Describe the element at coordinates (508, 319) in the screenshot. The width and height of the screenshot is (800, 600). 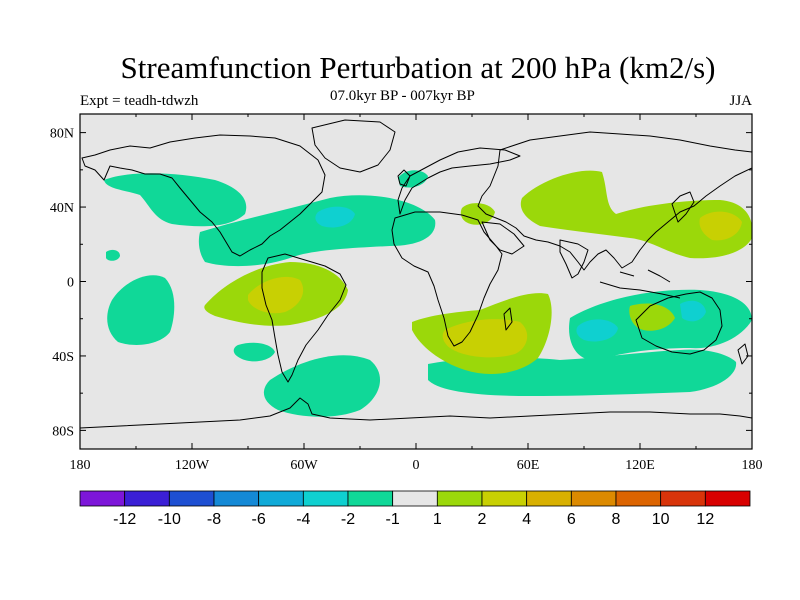
I see `coastline-madagascar` at that location.